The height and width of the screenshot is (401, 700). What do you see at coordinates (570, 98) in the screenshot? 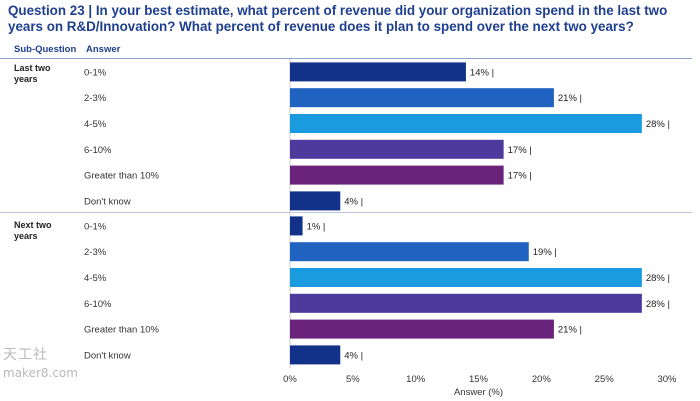
I see `data-label-last-two-years-2-3: 21% |` at bounding box center [570, 98].